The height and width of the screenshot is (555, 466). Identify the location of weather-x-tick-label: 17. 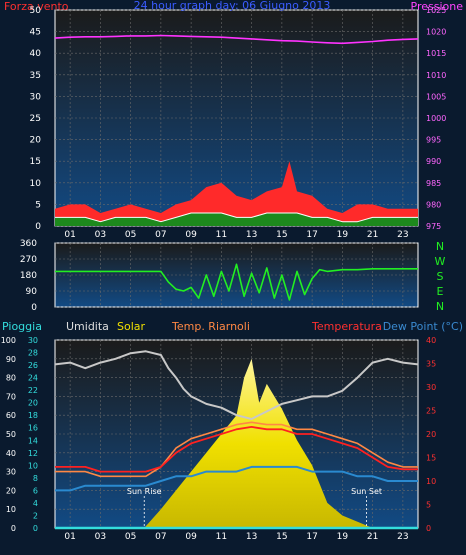
(311, 537).